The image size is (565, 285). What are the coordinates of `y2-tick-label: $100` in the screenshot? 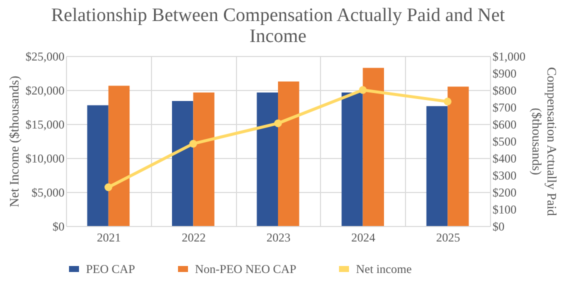 It's located at (504, 209).